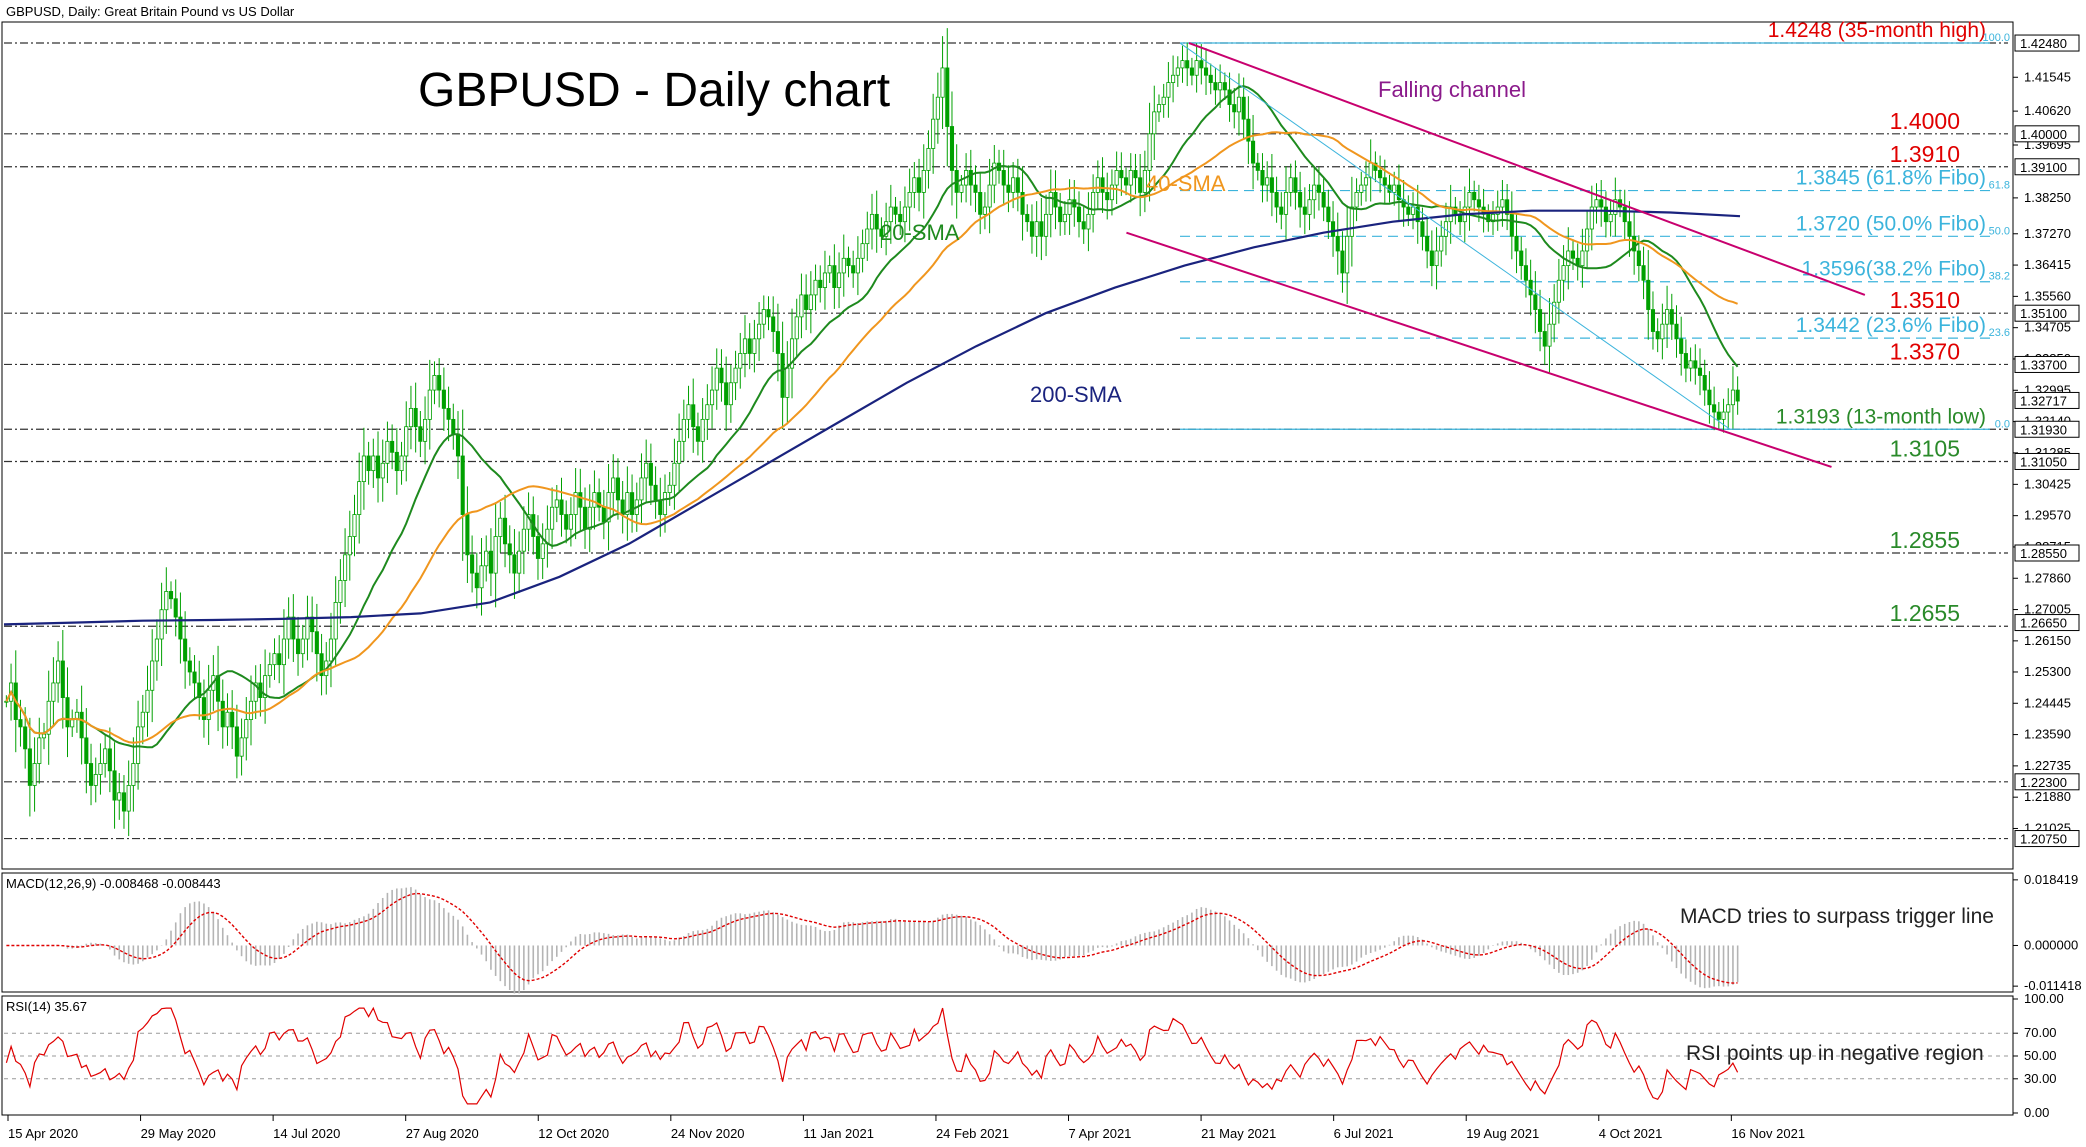  Describe the element at coordinates (872, 940) in the screenshot. I see `macd-series` at that location.